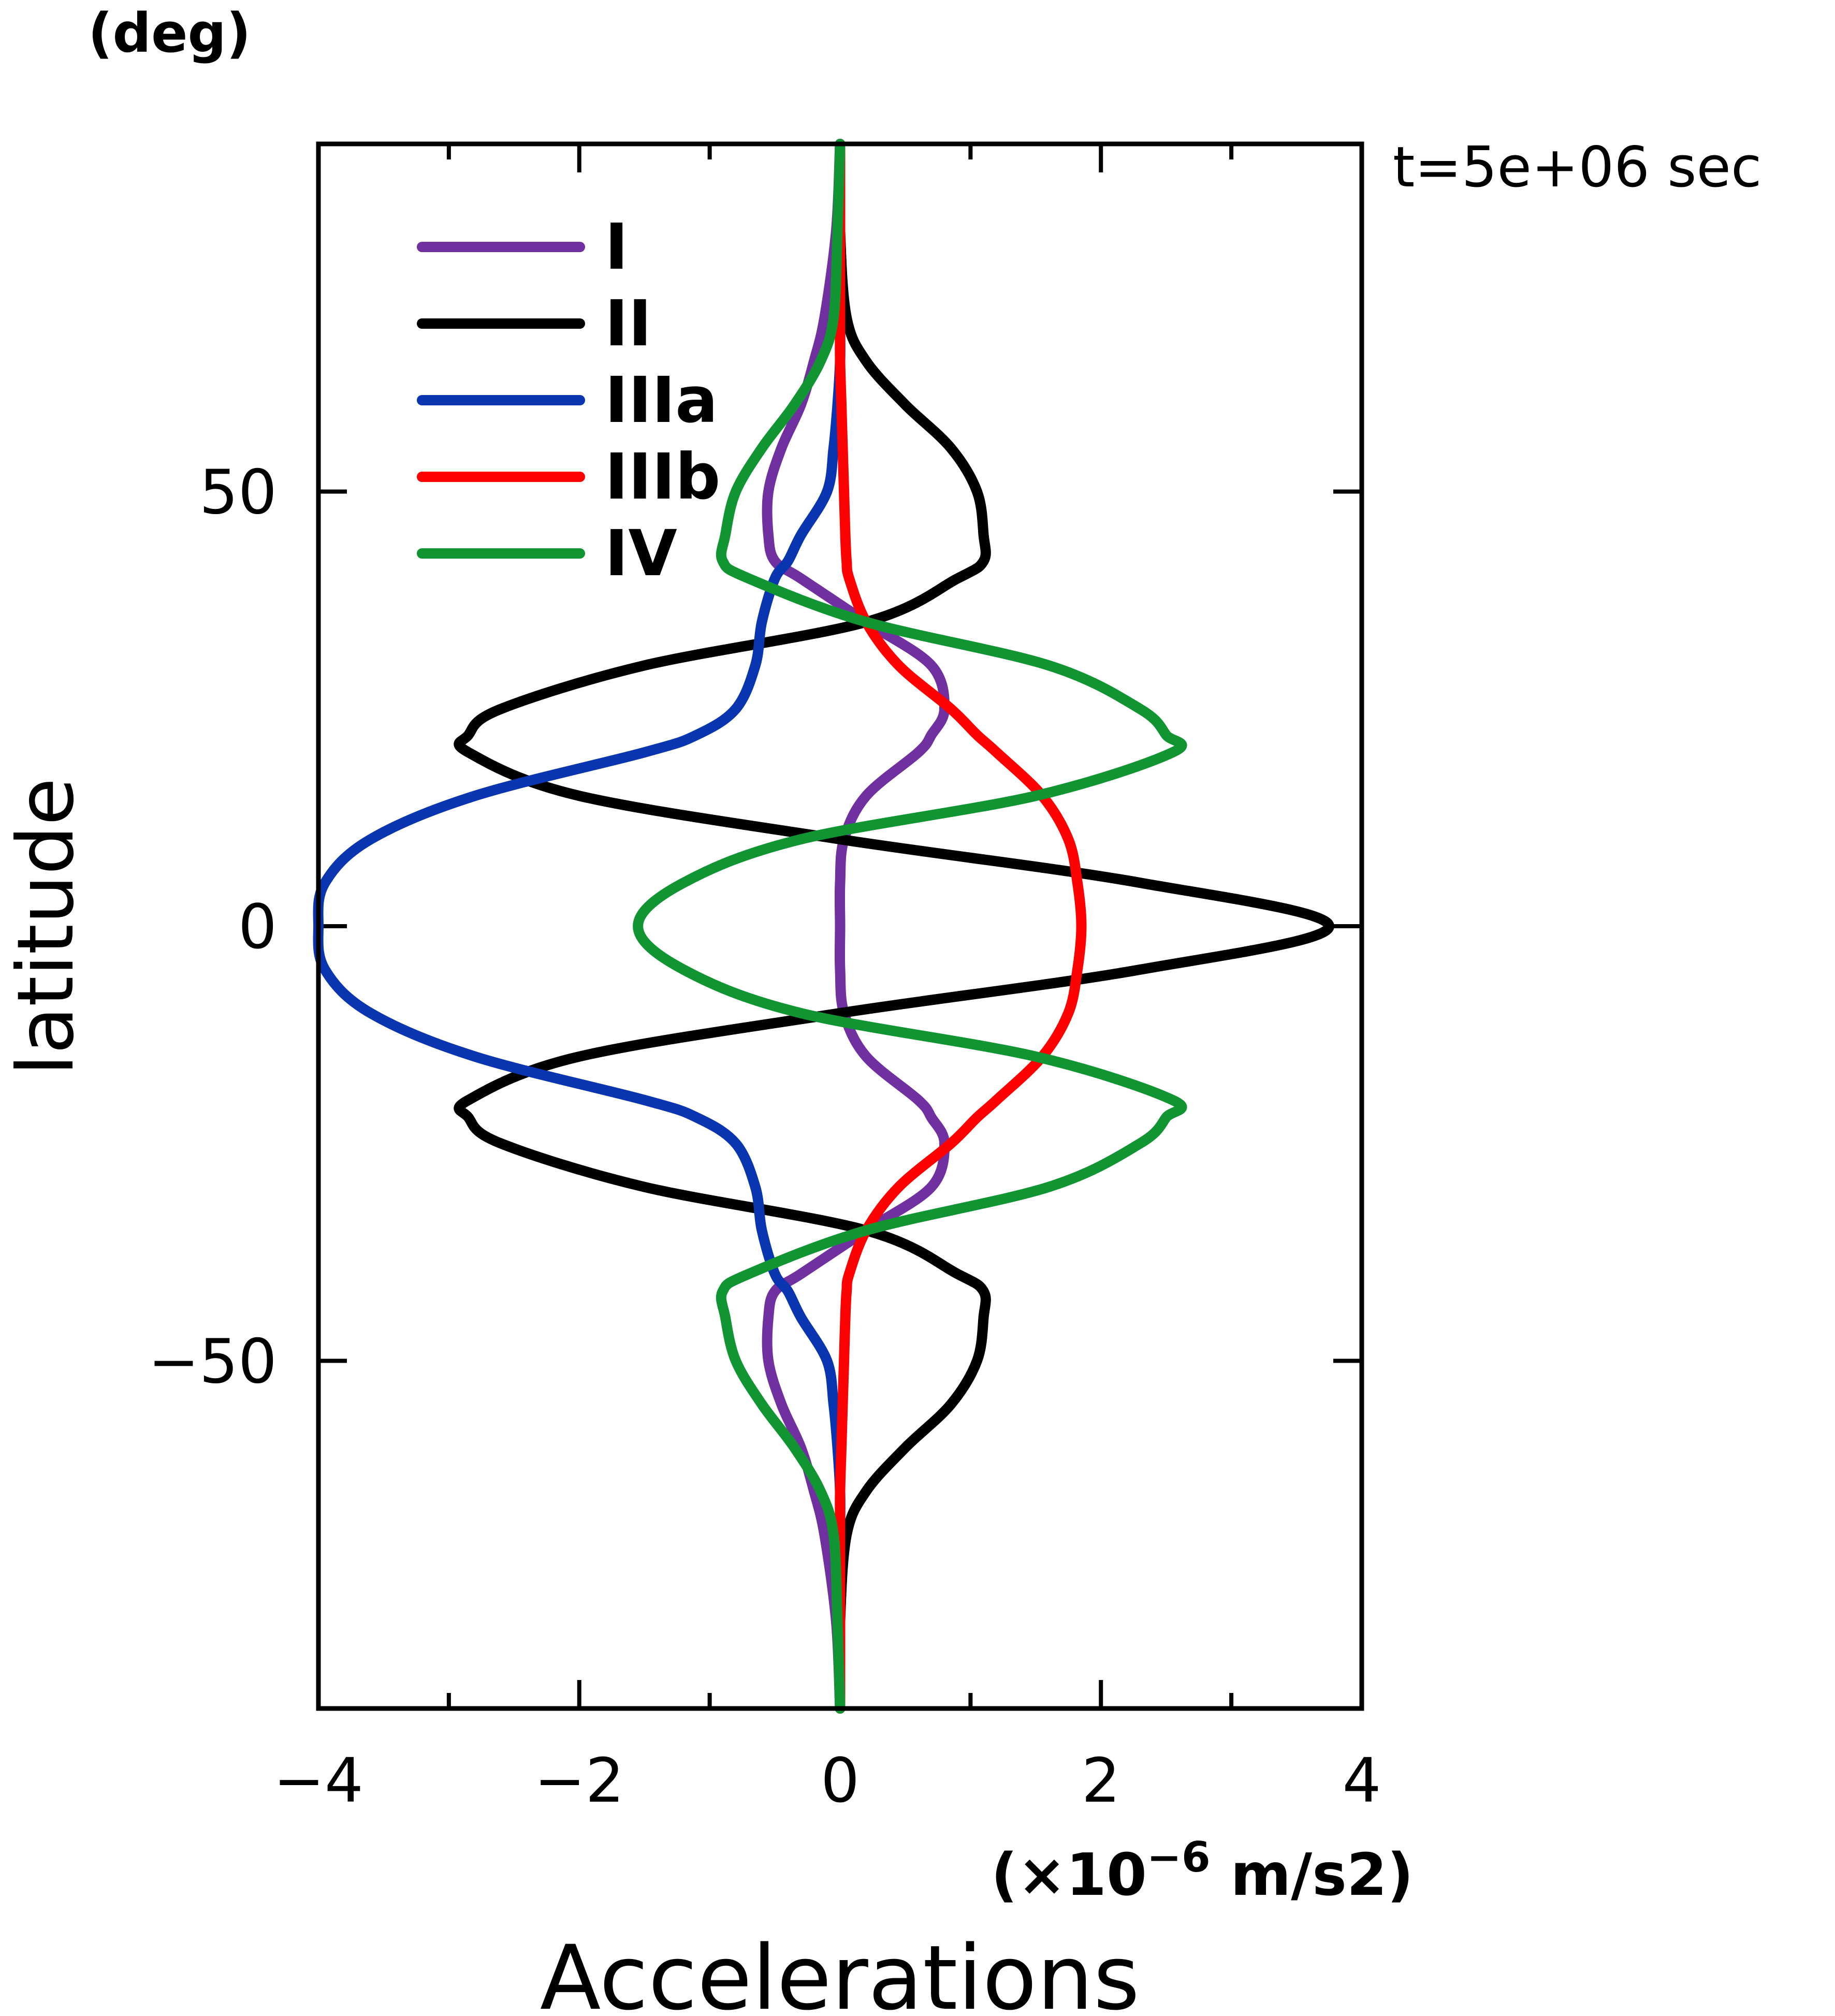  Describe the element at coordinates (841, 1780) in the screenshot. I see `x-tick-label: 0` at that location.